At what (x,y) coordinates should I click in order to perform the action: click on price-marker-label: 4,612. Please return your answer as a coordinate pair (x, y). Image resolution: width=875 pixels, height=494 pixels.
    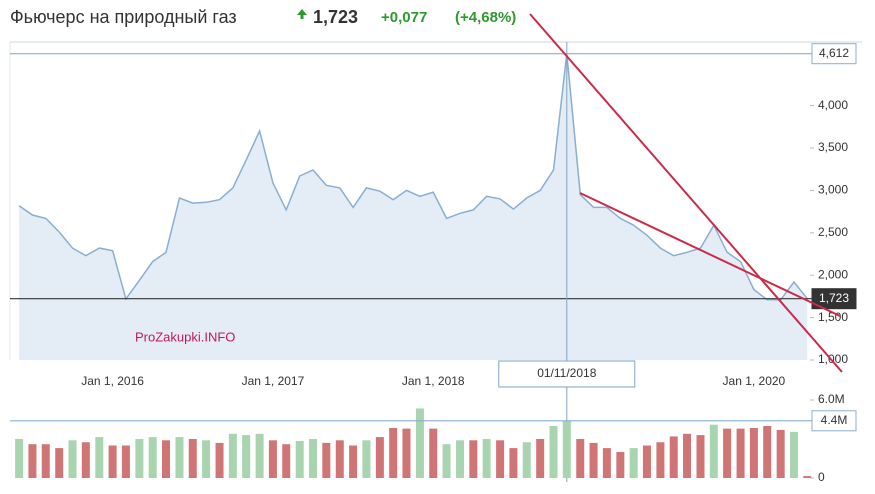
    Looking at the image, I should click on (834, 53).